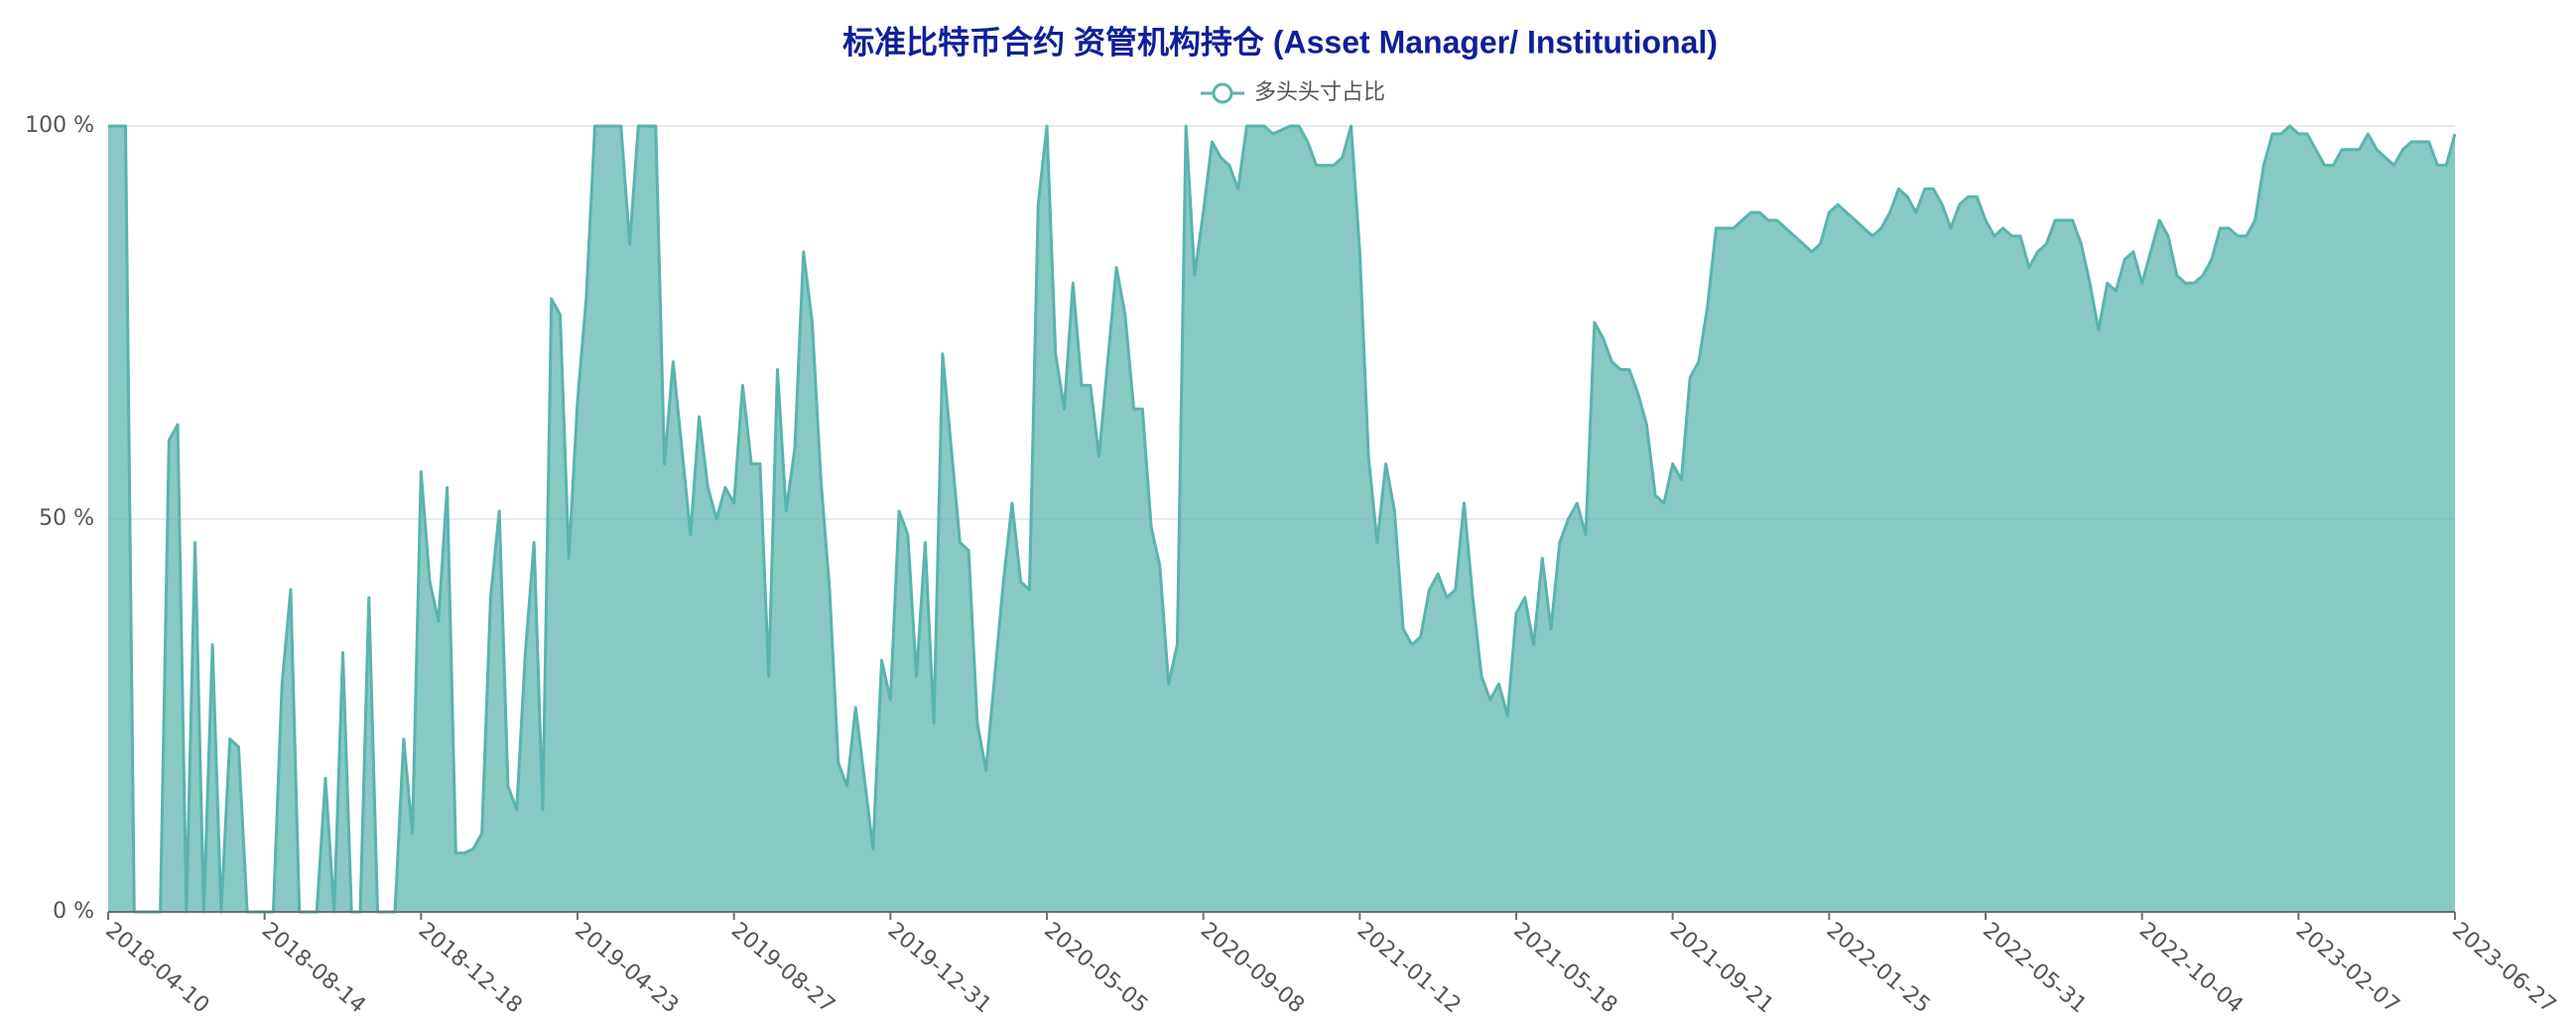  I want to click on x-tick-label: 2022-05-31, so click(2035, 968).